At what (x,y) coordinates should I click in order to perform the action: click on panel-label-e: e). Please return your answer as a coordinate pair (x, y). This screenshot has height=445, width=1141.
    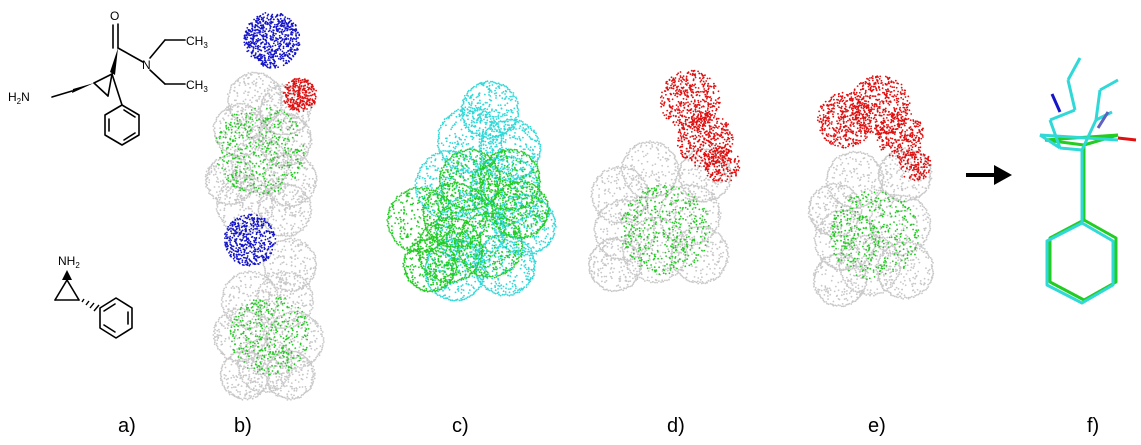
    Looking at the image, I should click on (877, 426).